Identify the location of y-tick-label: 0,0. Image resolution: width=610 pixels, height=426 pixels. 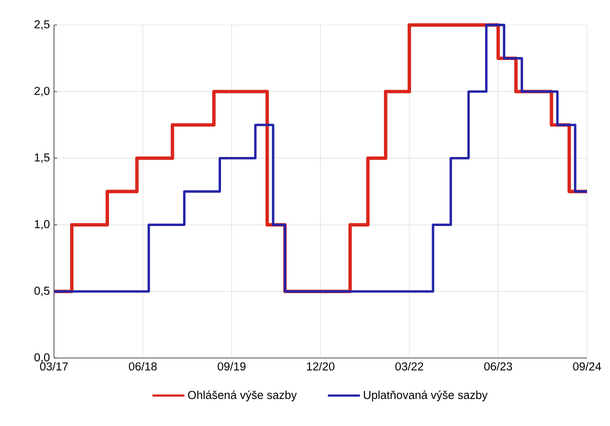
(42, 358).